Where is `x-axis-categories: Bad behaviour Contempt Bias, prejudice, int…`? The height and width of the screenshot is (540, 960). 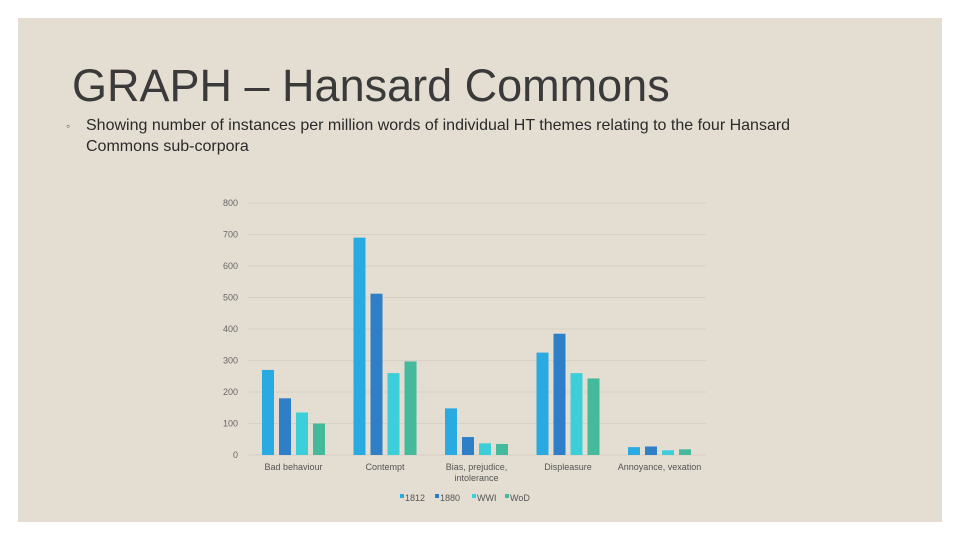 x-axis-categories: Bad behaviour Contempt Bias, prejudice, int… is located at coordinates (482, 472).